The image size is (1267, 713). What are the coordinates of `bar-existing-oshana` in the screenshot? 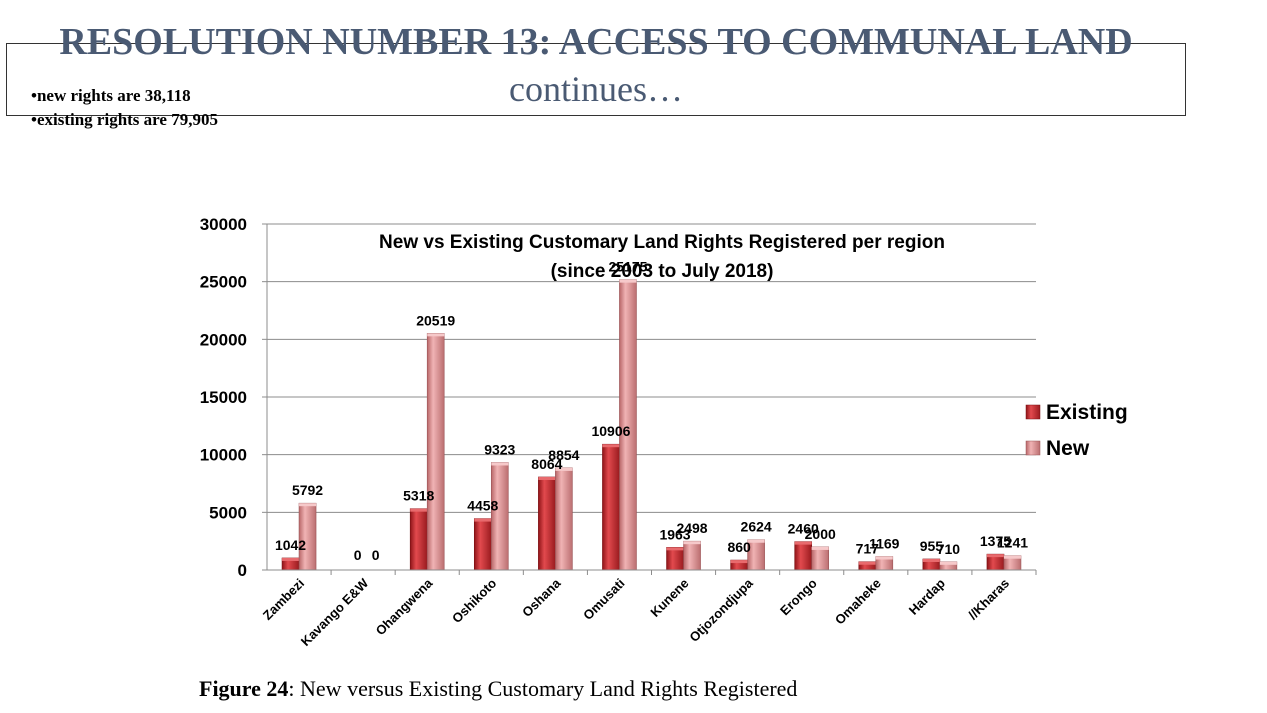 It's located at (547, 523).